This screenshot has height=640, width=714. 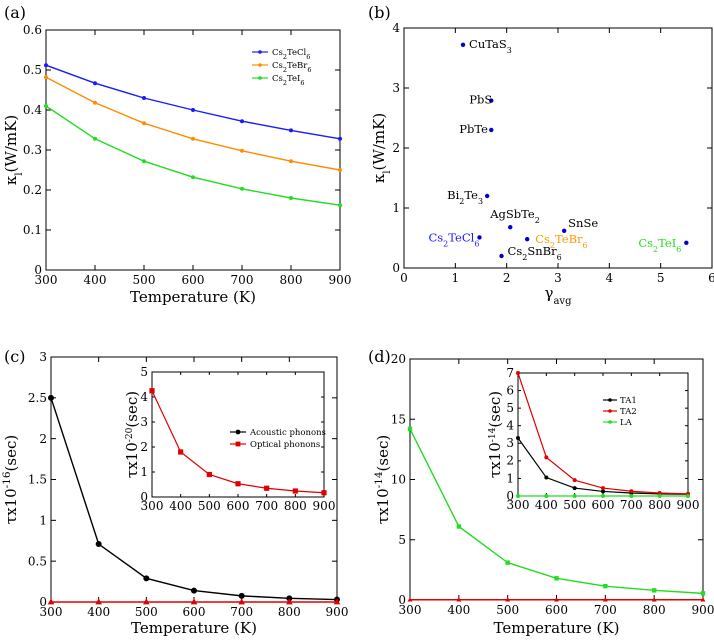 What do you see at coordinates (297, 53) in the screenshot?
I see `label-span: TeCl` at bounding box center [297, 53].